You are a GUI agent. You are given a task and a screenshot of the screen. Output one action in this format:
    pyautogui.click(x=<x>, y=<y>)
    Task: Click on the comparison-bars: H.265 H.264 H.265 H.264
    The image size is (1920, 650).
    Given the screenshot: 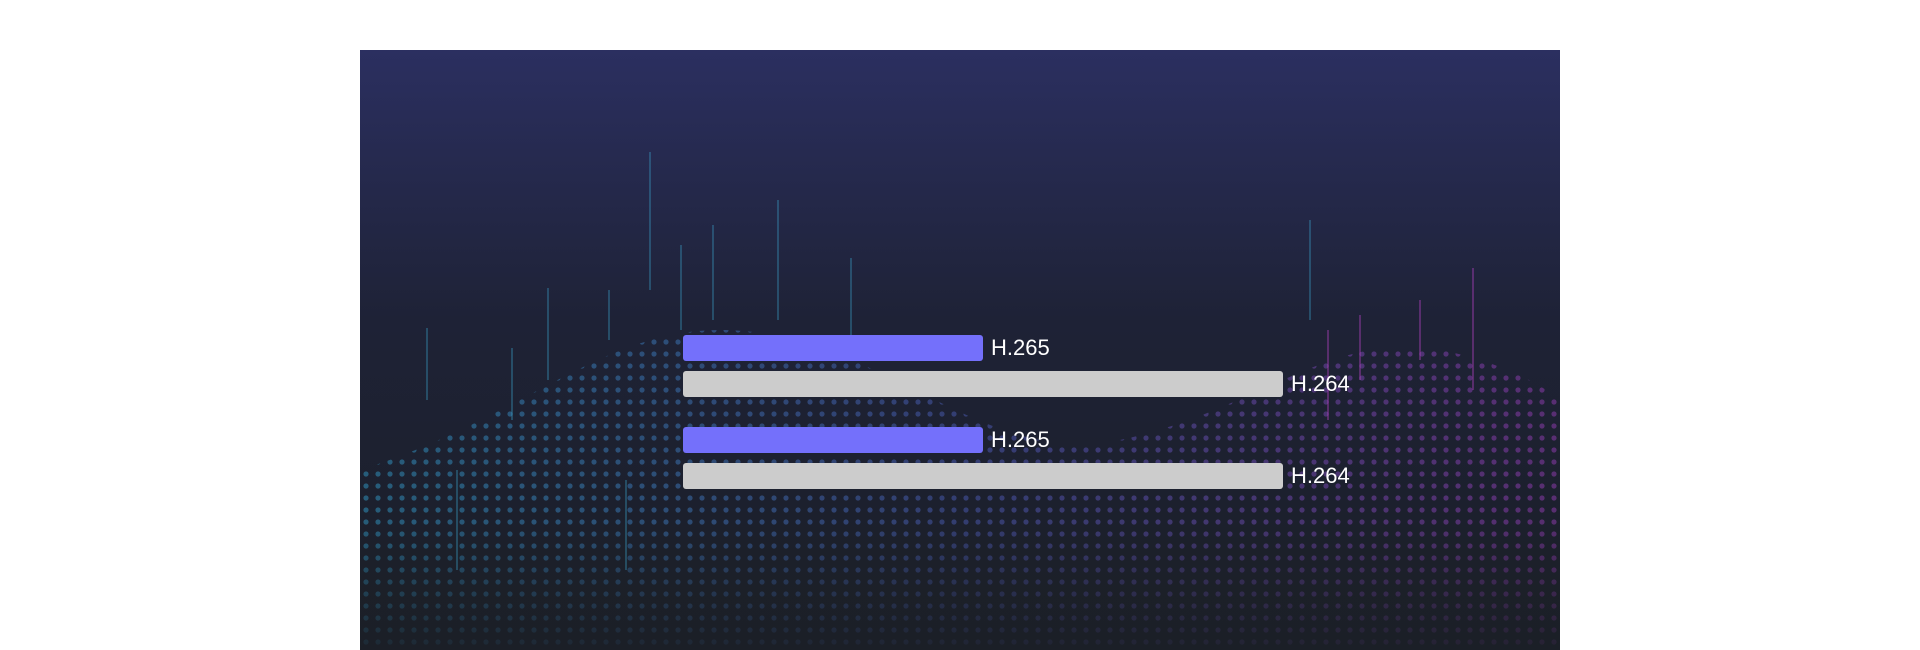 What is the action you would take?
    pyautogui.click(x=1016, y=412)
    